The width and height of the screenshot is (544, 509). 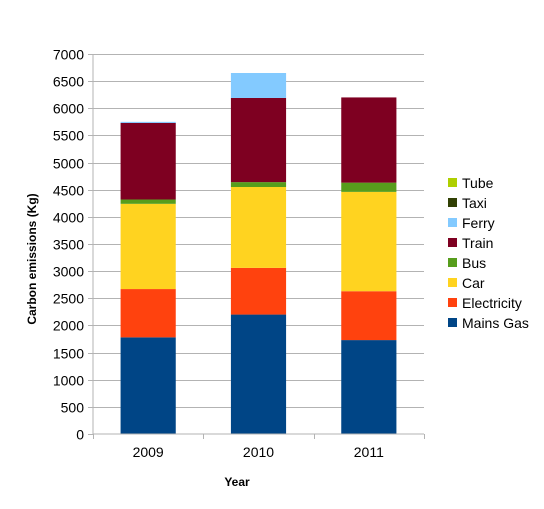 What do you see at coordinates (495, 323) in the screenshot?
I see `legend-label: Mains Gas` at bounding box center [495, 323].